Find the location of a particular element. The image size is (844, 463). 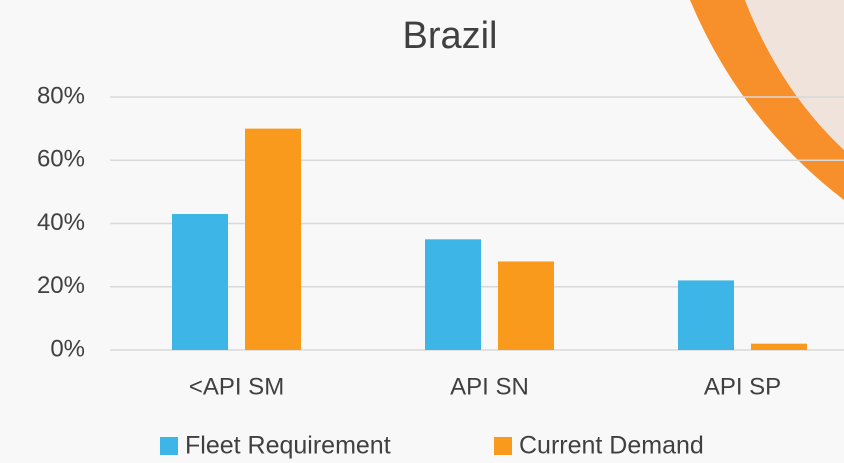

legend-label: Fleet Requirement is located at coordinates (288, 446).